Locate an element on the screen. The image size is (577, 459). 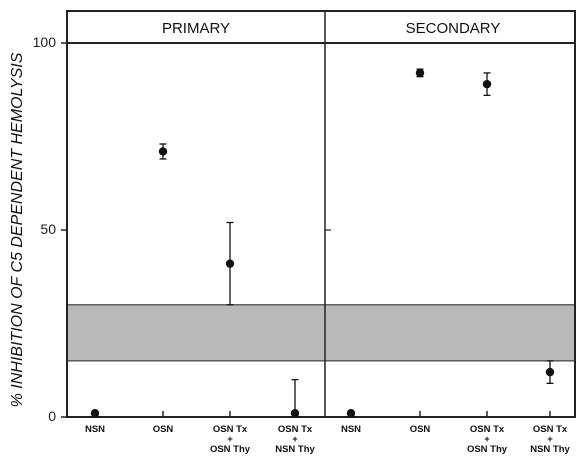
y-tick-label-0: 0 is located at coordinates (52, 416).